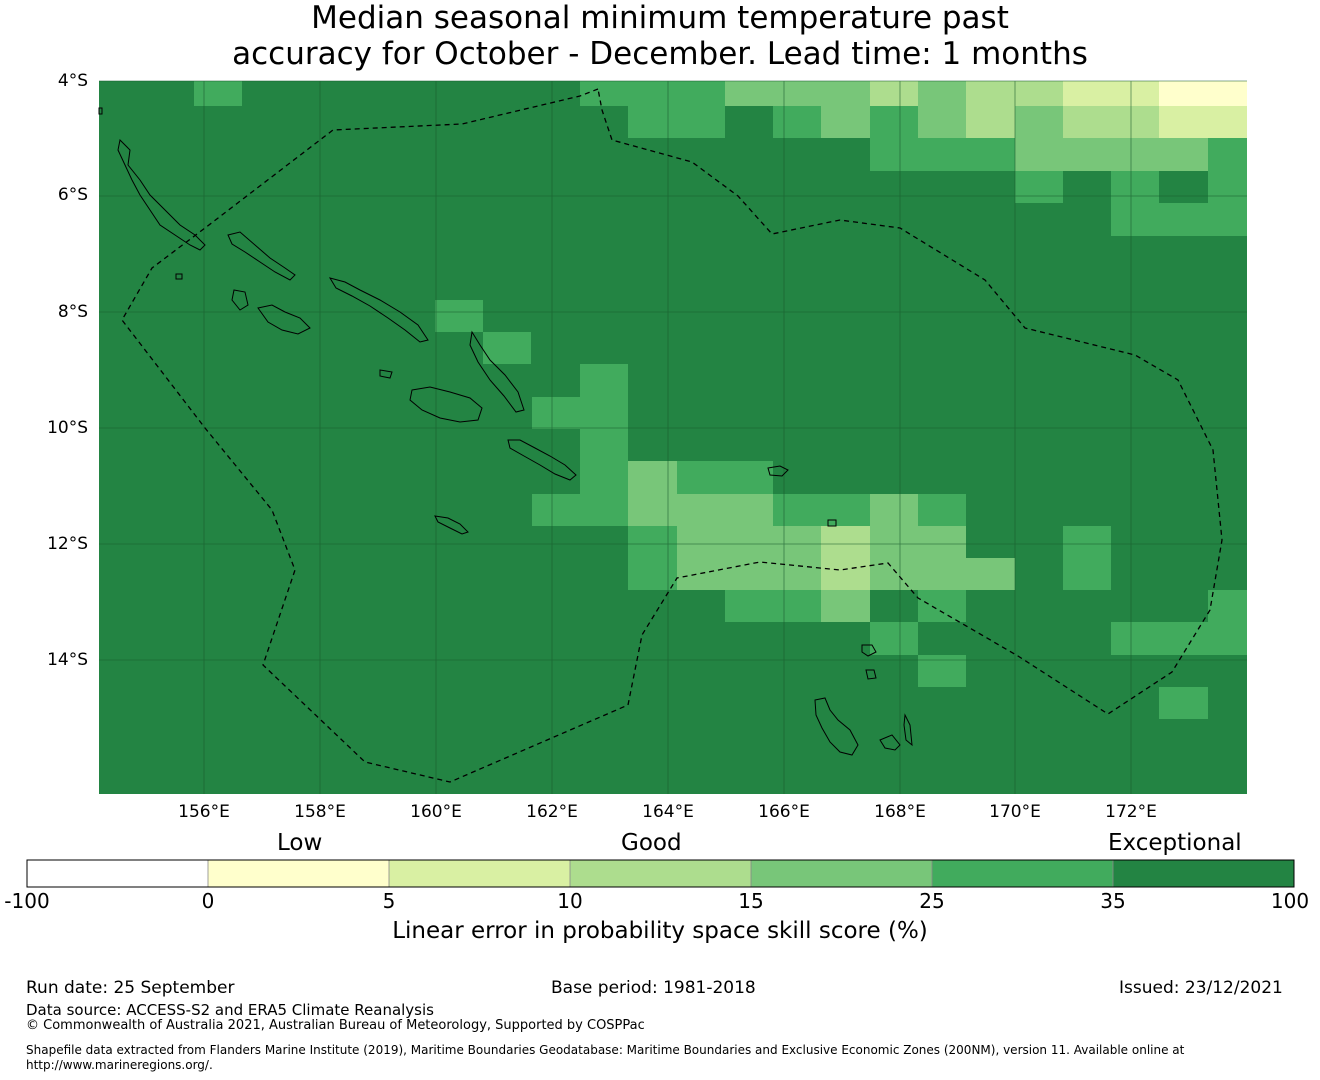 This screenshot has height=1080, width=1320. Describe the element at coordinates (784, 812) in the screenshot. I see `lon-label-166e: 166°E` at that location.